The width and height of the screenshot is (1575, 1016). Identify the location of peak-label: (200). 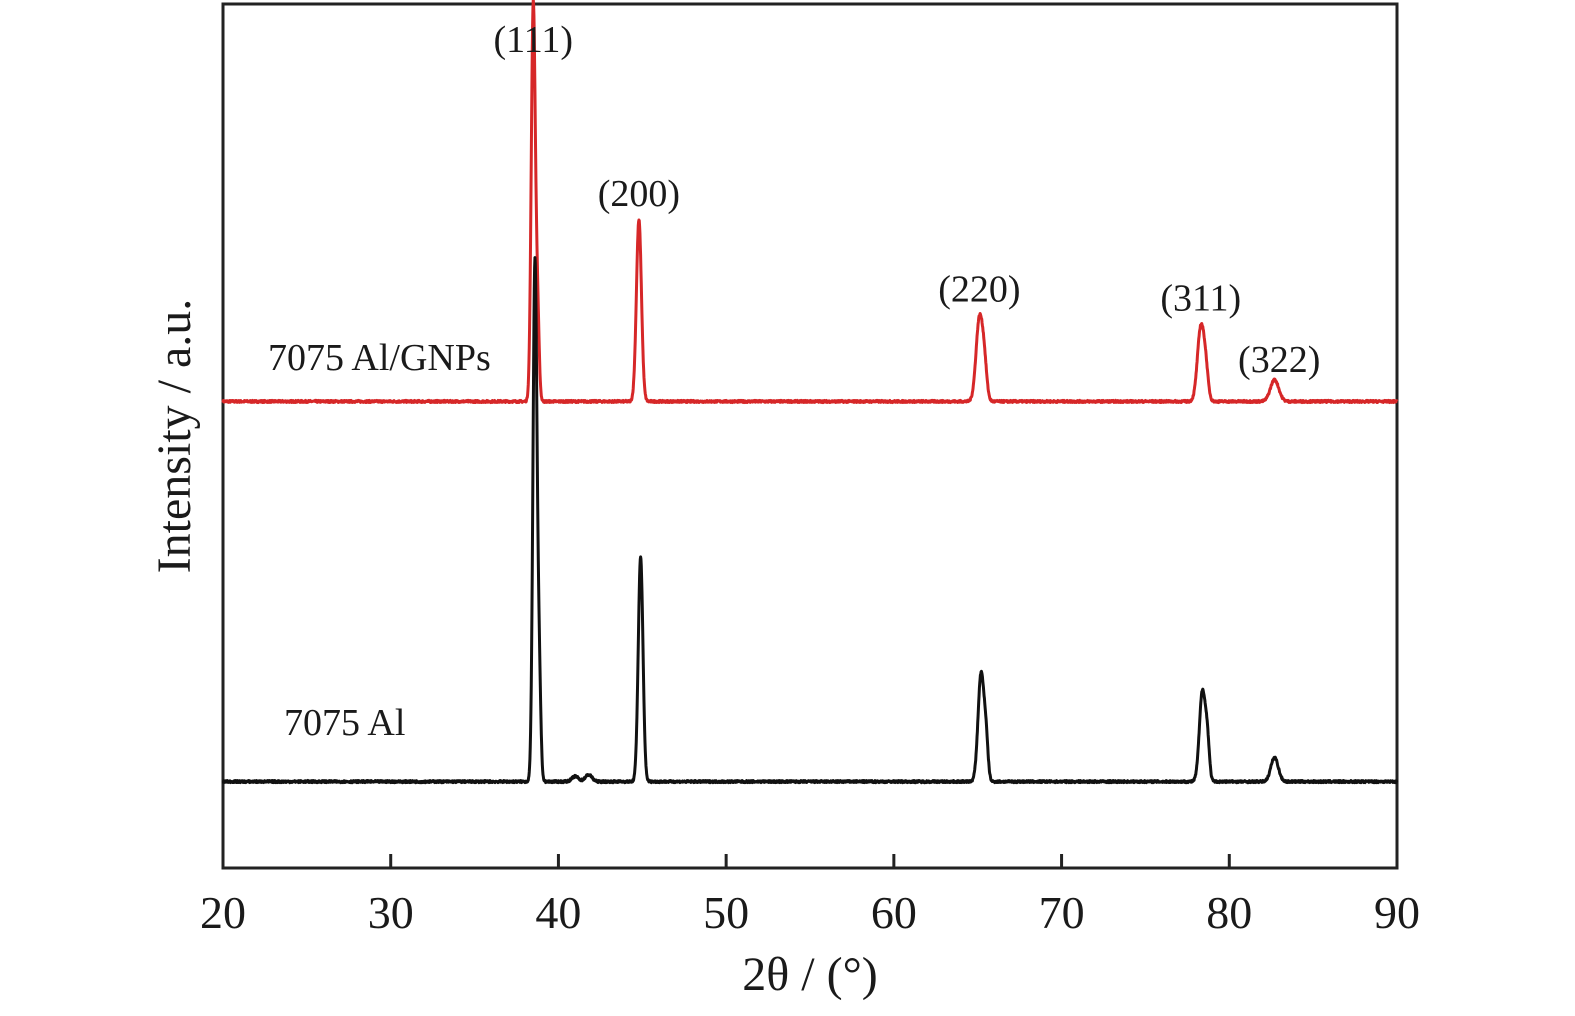
(639, 194).